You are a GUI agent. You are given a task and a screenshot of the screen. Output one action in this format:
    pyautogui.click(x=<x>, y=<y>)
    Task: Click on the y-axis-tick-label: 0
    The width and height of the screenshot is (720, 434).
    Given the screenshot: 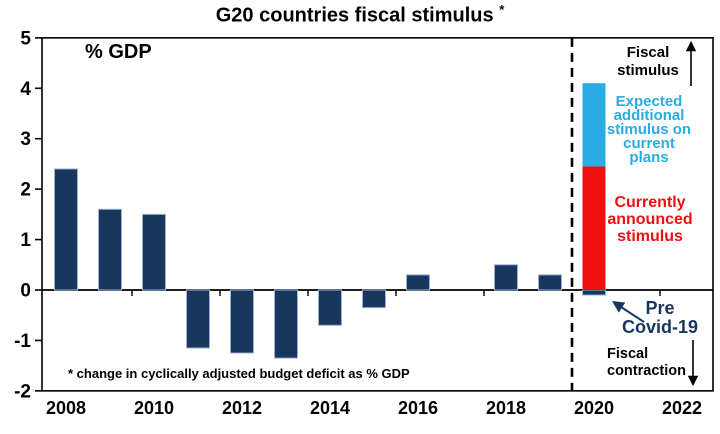 What is the action you would take?
    pyautogui.click(x=25, y=291)
    